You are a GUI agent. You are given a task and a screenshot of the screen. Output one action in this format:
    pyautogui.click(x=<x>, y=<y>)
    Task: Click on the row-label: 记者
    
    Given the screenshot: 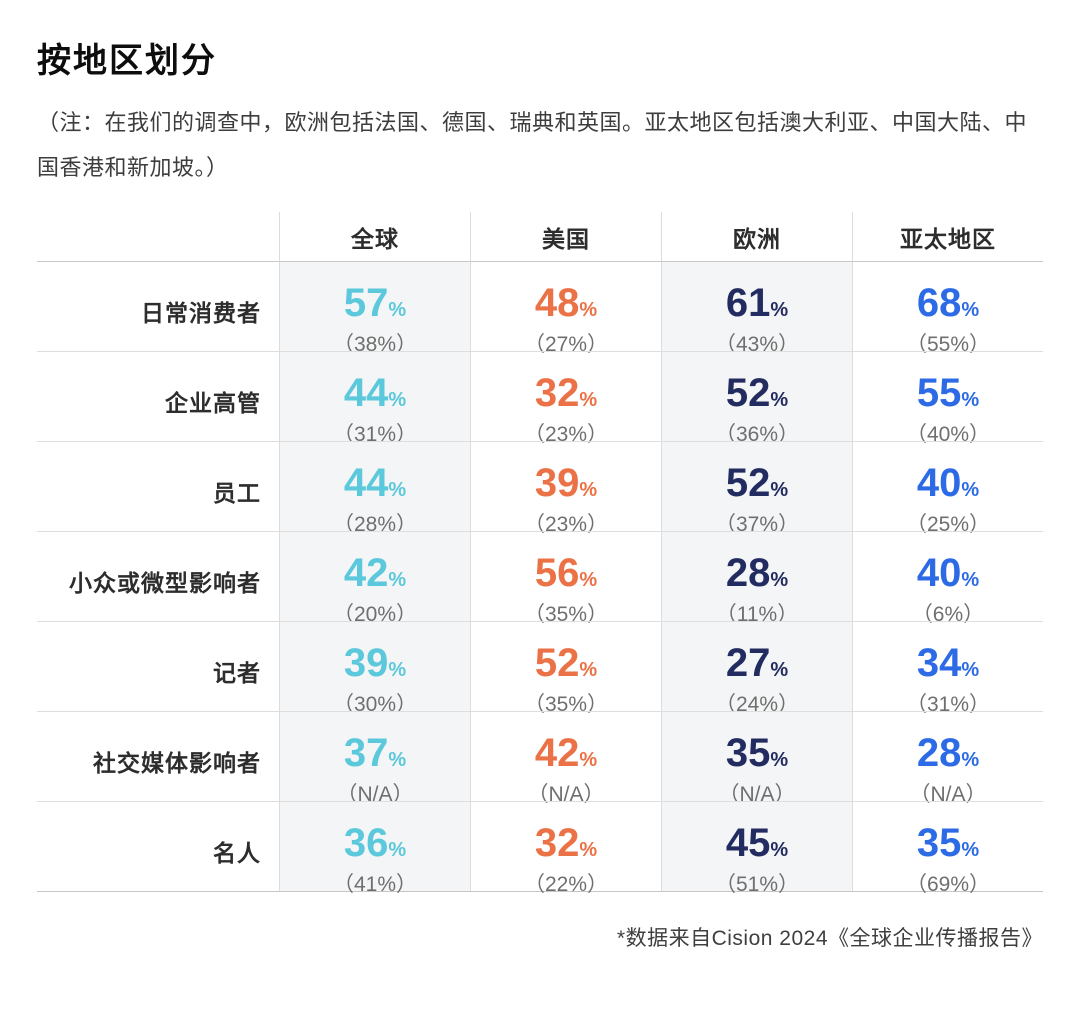 What is the action you would take?
    pyautogui.click(x=158, y=666)
    